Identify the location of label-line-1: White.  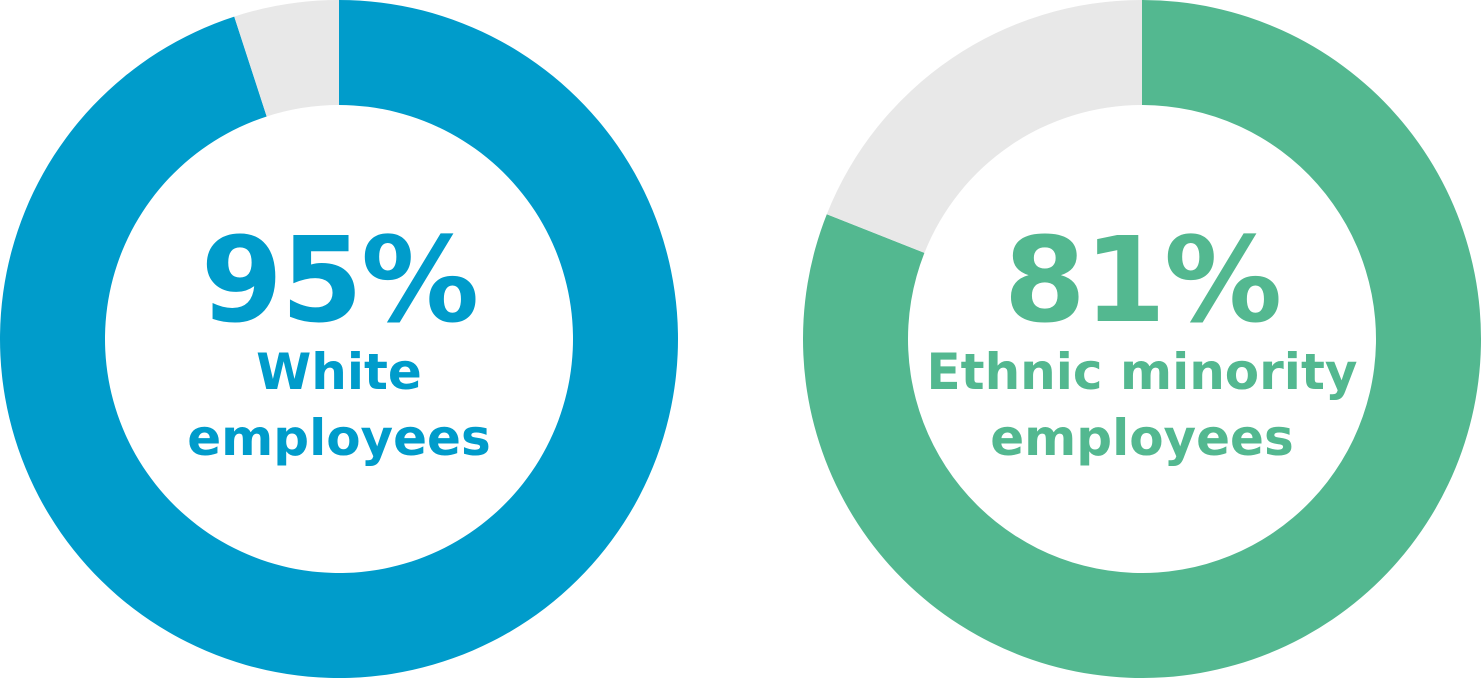
(339, 372).